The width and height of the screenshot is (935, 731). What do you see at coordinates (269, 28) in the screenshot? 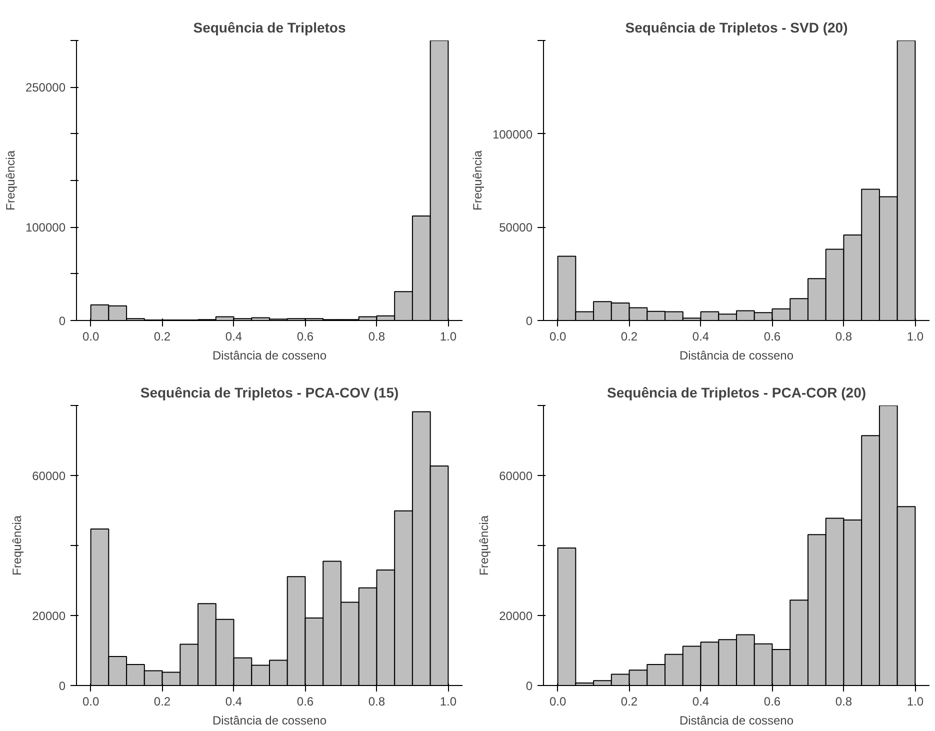
I see `chart-title: Sequência de Tripletos` at bounding box center [269, 28].